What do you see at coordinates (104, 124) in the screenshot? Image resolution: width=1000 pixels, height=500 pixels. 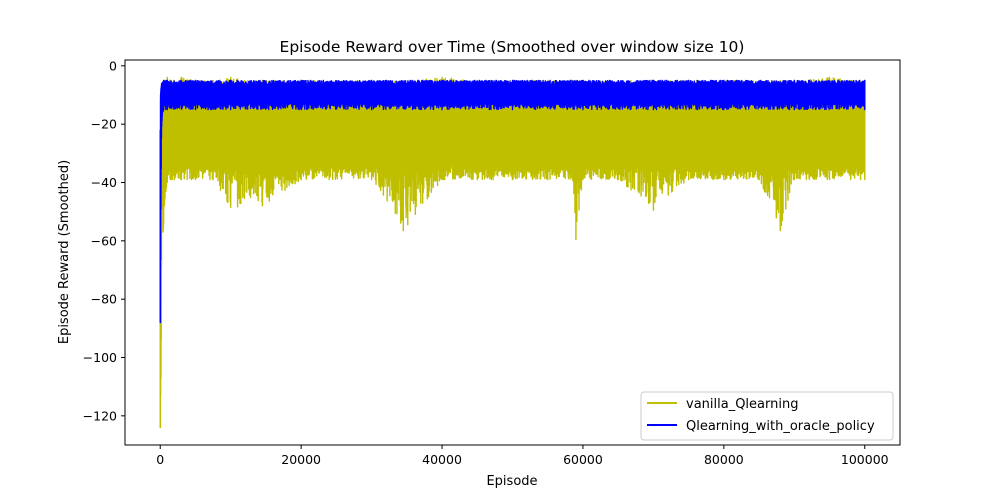 I see `y-tick-label: −20` at bounding box center [104, 124].